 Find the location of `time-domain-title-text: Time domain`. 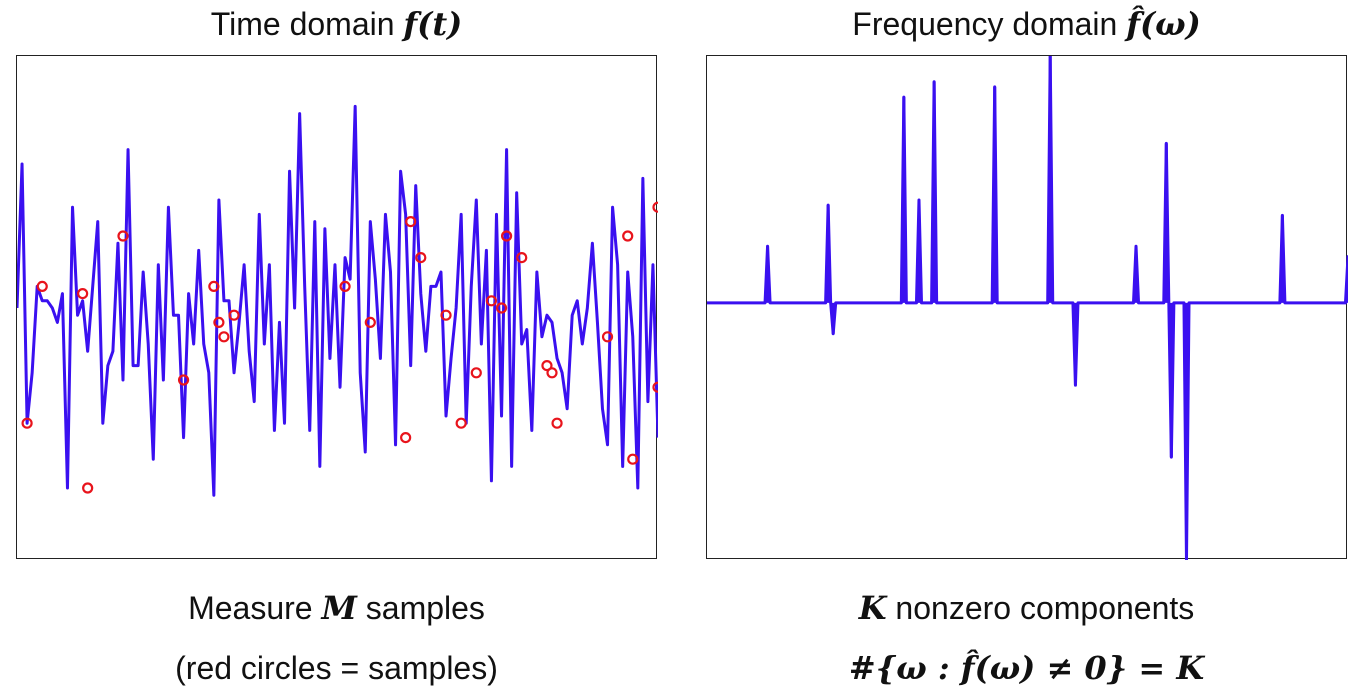

time-domain-title-text: Time domain is located at coordinates (307, 24).